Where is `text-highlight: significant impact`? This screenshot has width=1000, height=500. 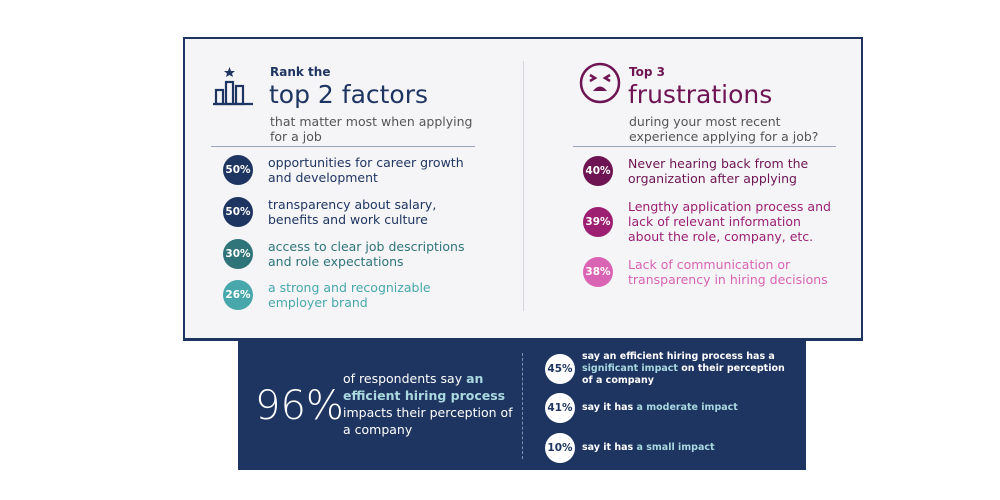
text-highlight: significant impact is located at coordinates (630, 368).